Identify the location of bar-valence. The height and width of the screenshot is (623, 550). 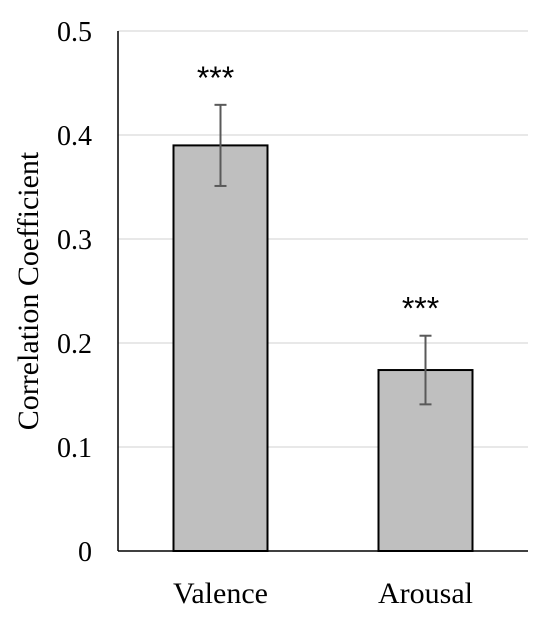
(220, 348).